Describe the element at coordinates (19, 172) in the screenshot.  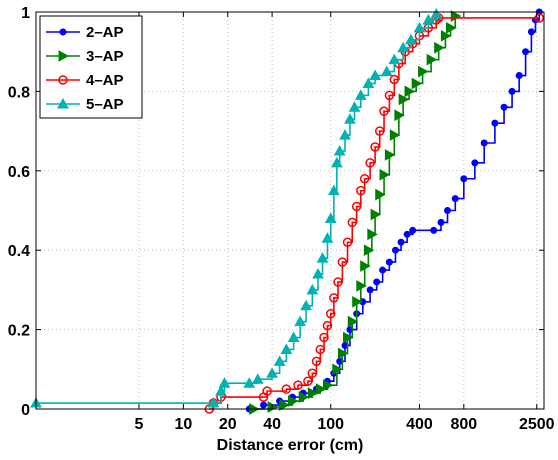
I see `y-tick-label: 0.6` at that location.